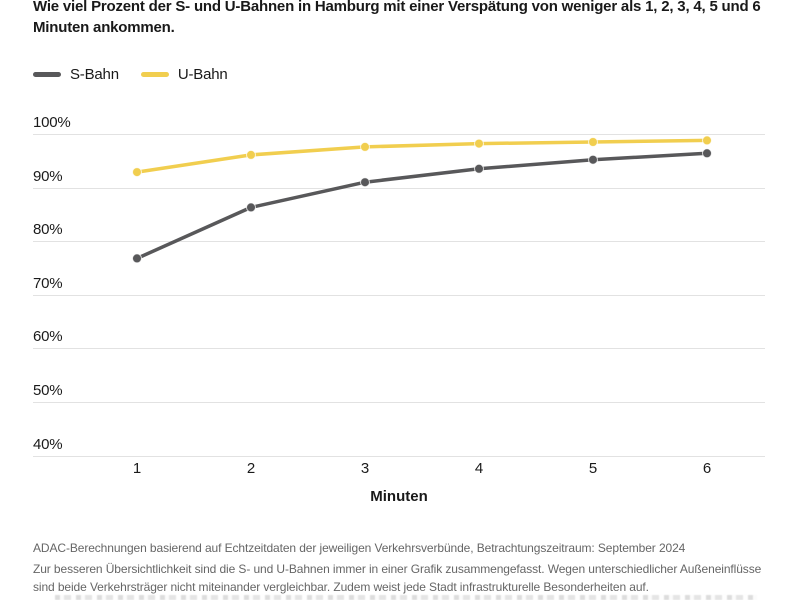 Image resolution: width=810 pixels, height=600 pixels. What do you see at coordinates (47, 74) in the screenshot?
I see `s-bahn-line-swatch` at bounding box center [47, 74].